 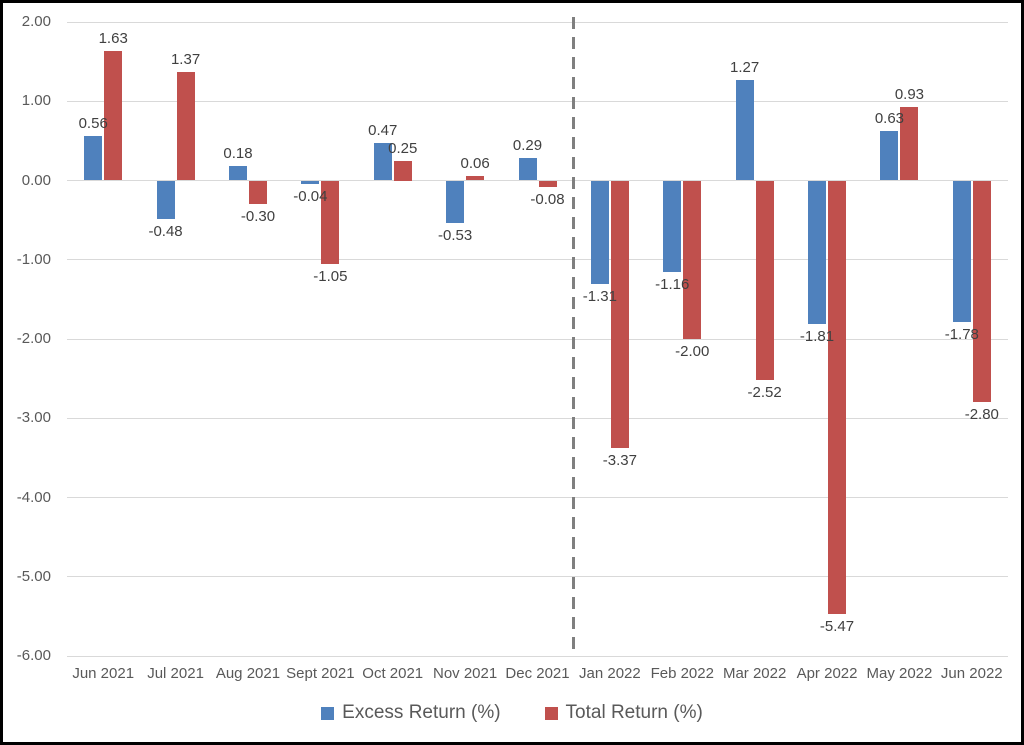 I want to click on data-label-excess-return: -1.31, so click(x=599, y=297).